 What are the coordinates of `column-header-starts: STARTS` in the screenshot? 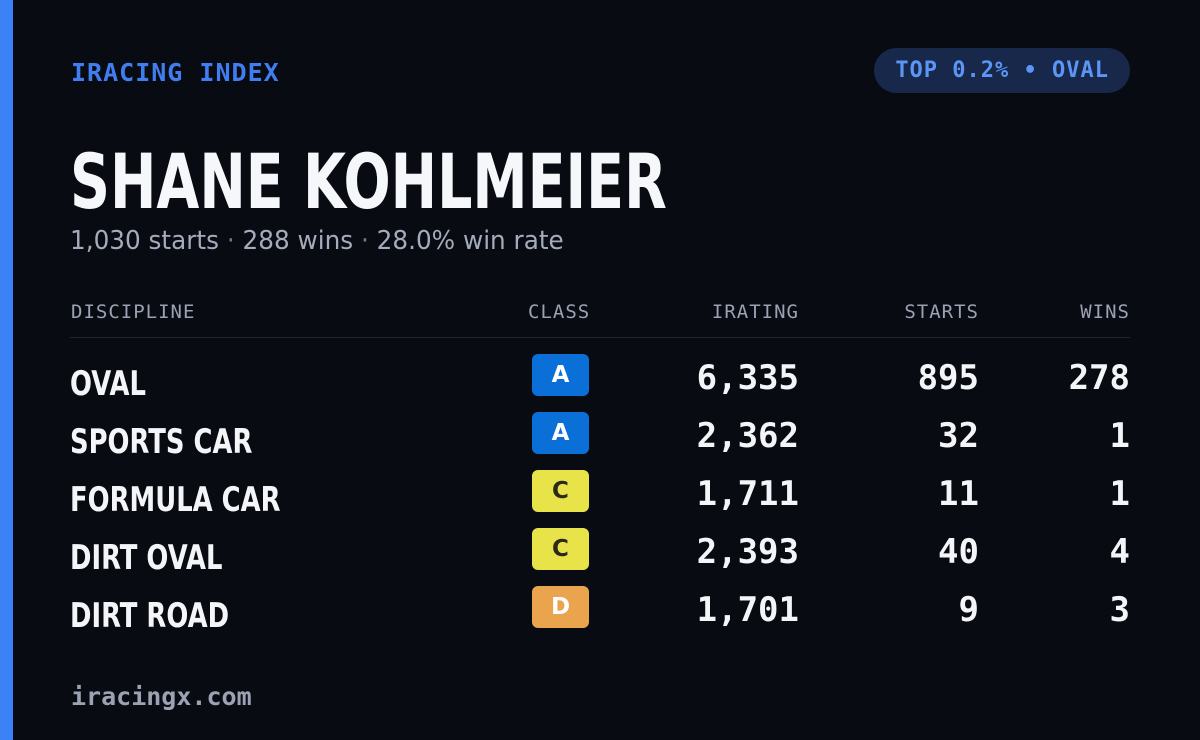 It's located at (941, 312).